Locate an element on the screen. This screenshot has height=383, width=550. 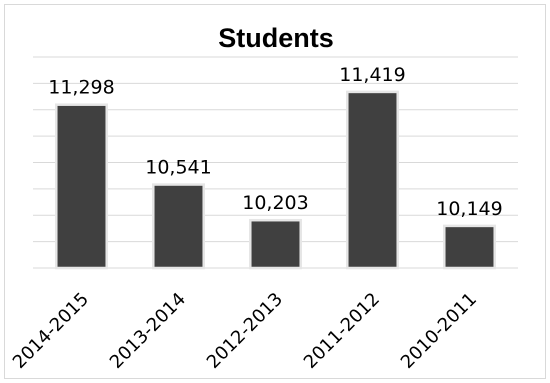
x-tick-label-2011-2012: 2011-2012 is located at coordinates (342, 331).